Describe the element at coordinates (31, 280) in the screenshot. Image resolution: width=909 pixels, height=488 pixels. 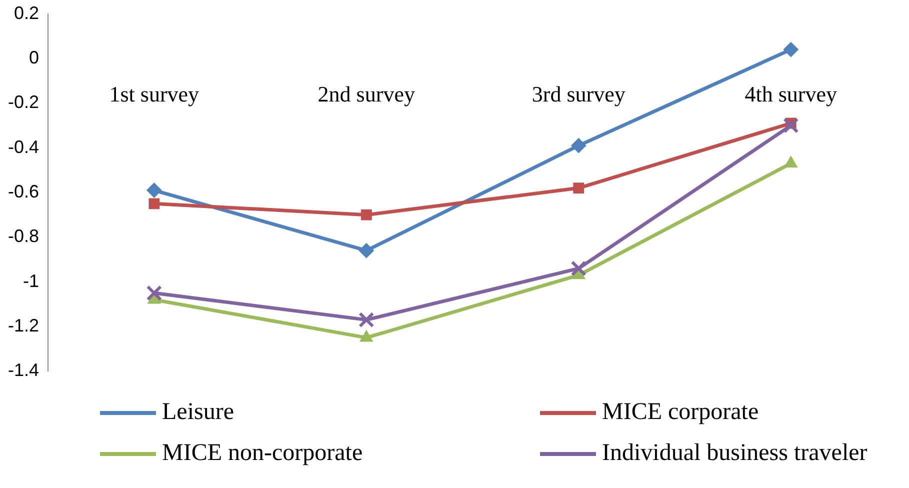
I see `y-tick-label: -1` at that location.